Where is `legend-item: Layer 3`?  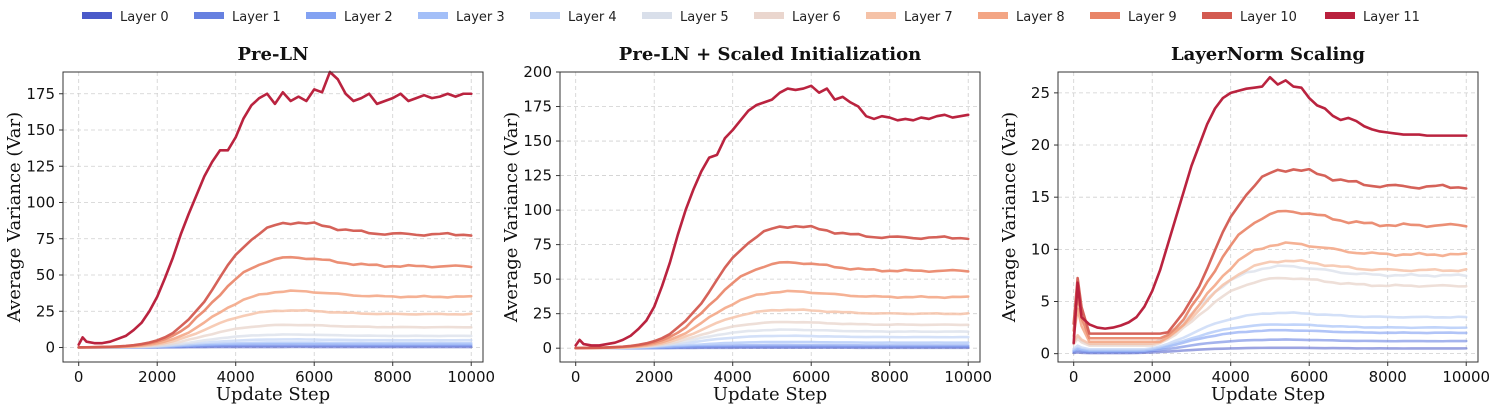
legend-item: Layer 3 is located at coordinates (461, 17).